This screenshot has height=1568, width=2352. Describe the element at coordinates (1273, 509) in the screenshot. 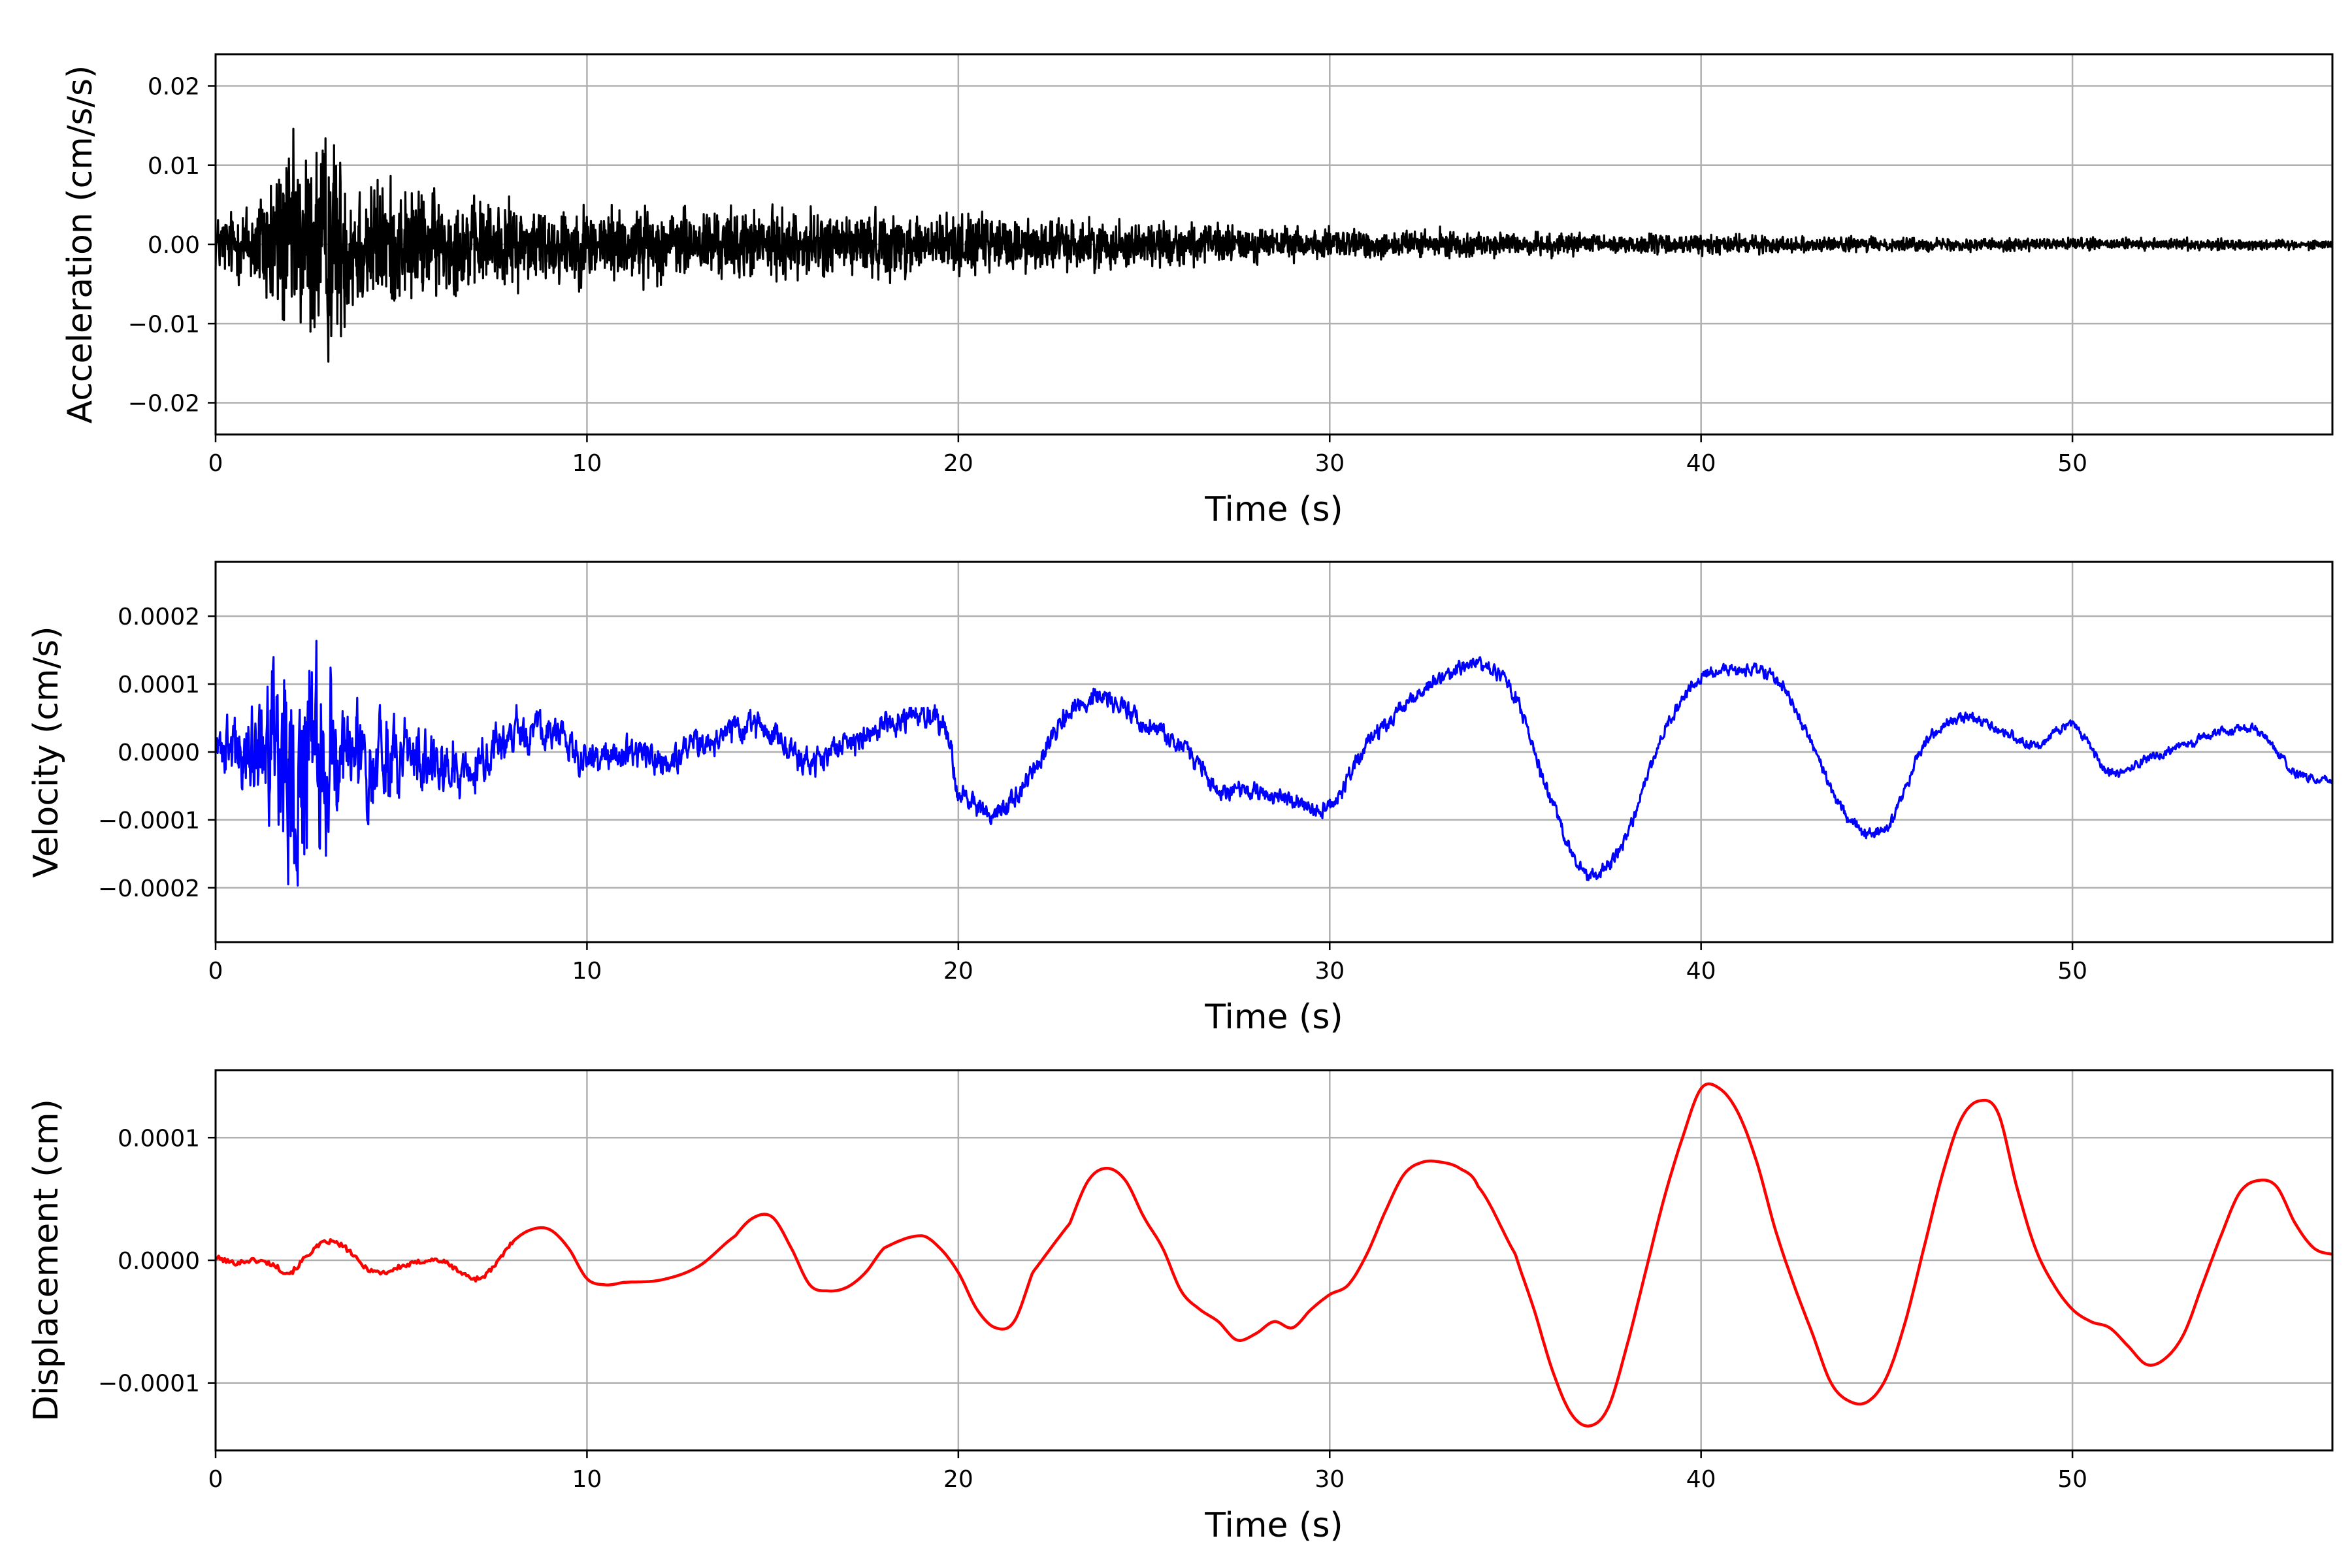

I see `acceleration-x-axis-label: Time (s)` at that location.